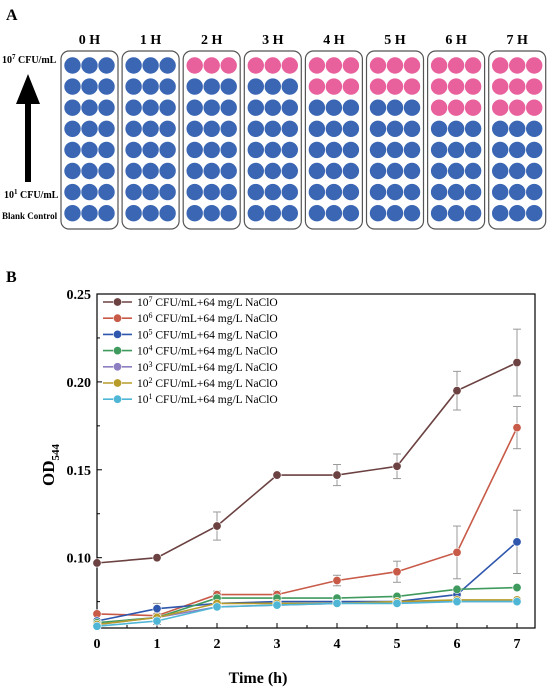  Describe the element at coordinates (457, 644) in the screenshot. I see `x-tick-label: 6` at that location.